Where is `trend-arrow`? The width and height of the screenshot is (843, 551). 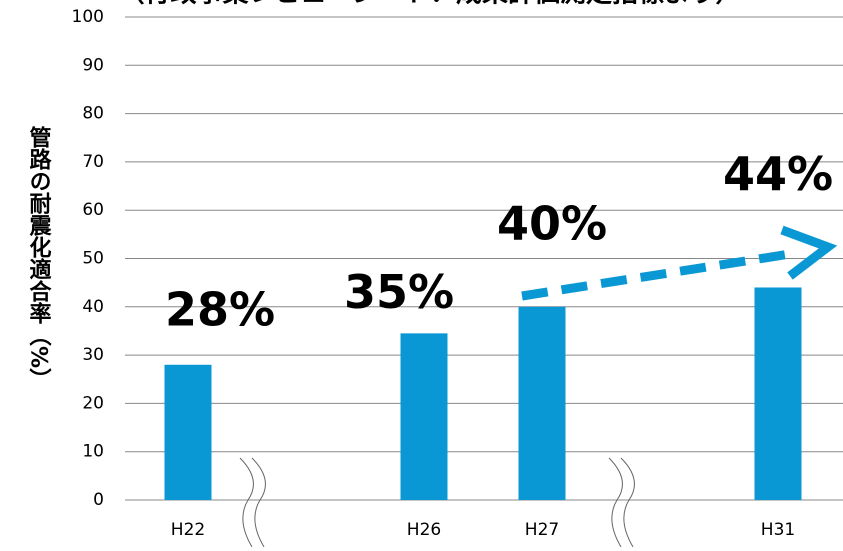
trend-arrow is located at coordinates (679, 263).